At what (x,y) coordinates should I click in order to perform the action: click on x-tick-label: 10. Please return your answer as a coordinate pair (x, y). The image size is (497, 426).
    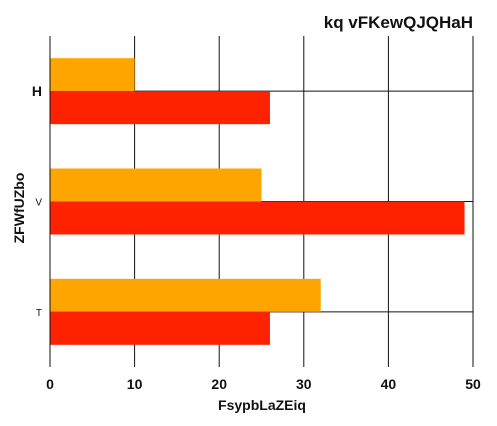
    Looking at the image, I should click on (135, 384).